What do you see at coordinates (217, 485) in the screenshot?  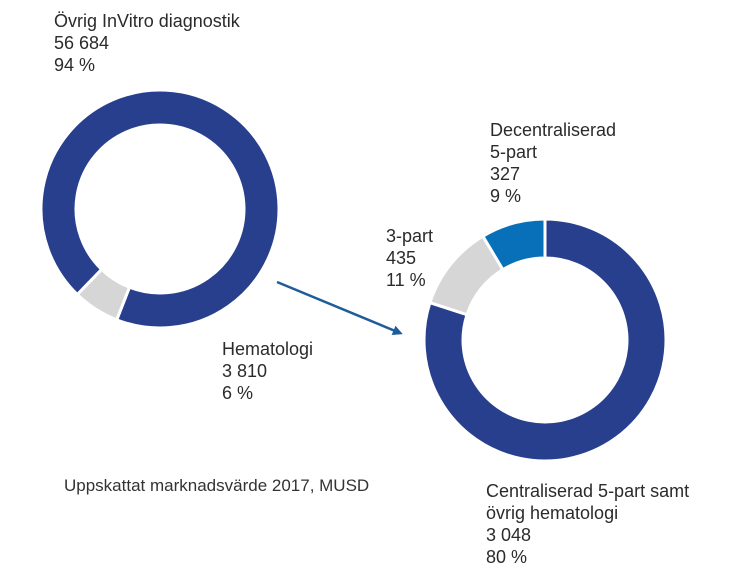 I see `chart-caption: Uppskattat marknadsvärde 2017, MUSD` at bounding box center [217, 485].